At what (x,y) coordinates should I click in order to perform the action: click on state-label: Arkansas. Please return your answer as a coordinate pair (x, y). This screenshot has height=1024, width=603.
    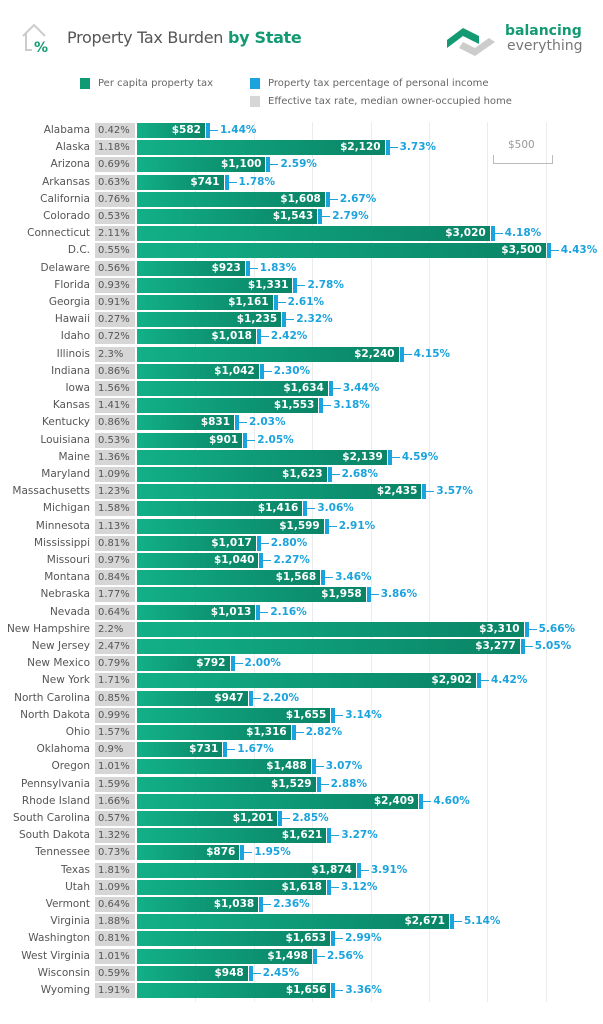
    Looking at the image, I should click on (66, 181).